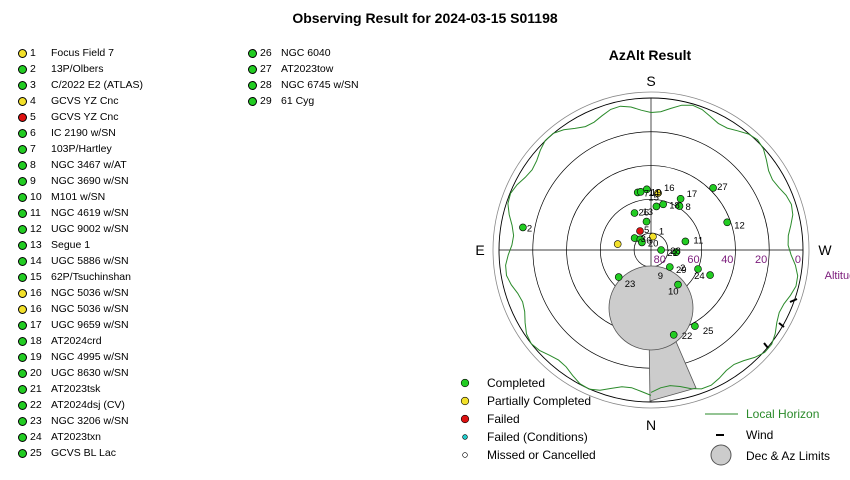 The image size is (850, 480). What do you see at coordinates (298, 101) in the screenshot?
I see `target-name: 61 Cyg` at bounding box center [298, 101].